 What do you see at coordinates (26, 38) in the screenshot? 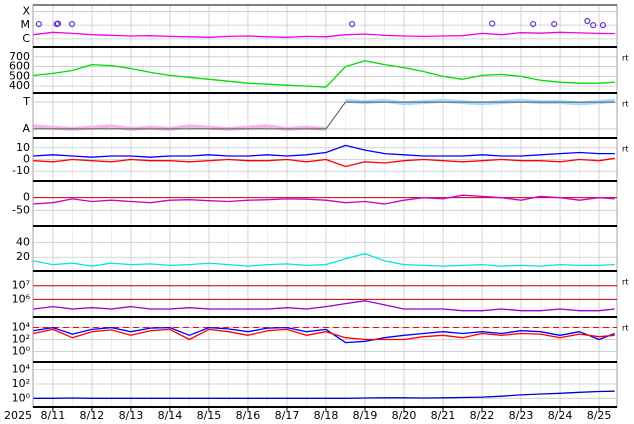
I see `y-tick-label: C` at bounding box center [26, 38].